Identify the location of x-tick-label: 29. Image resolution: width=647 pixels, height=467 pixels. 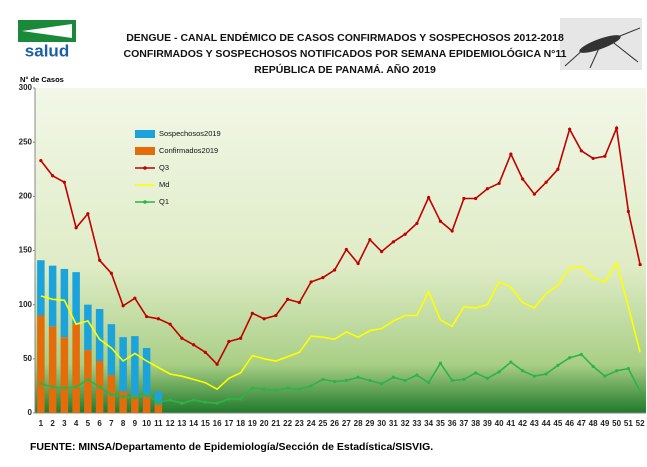
(369, 423).